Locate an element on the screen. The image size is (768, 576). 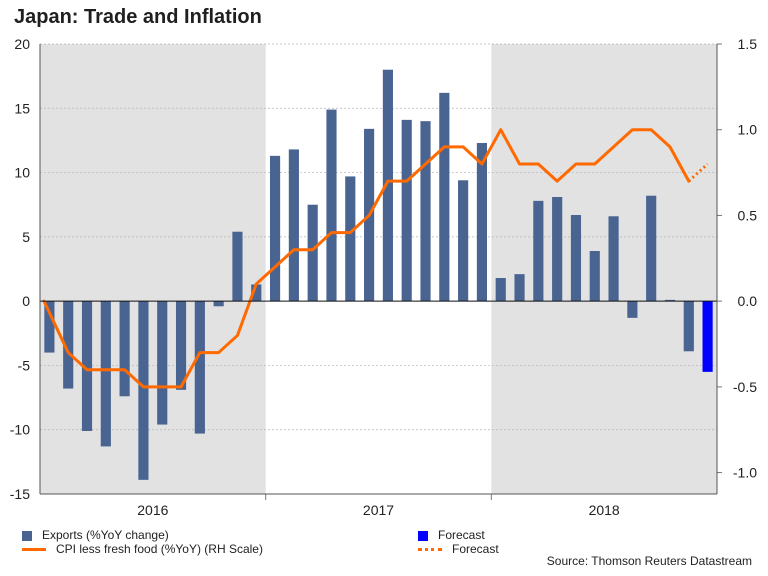
x-label-2018: 2018 is located at coordinates (604, 510).